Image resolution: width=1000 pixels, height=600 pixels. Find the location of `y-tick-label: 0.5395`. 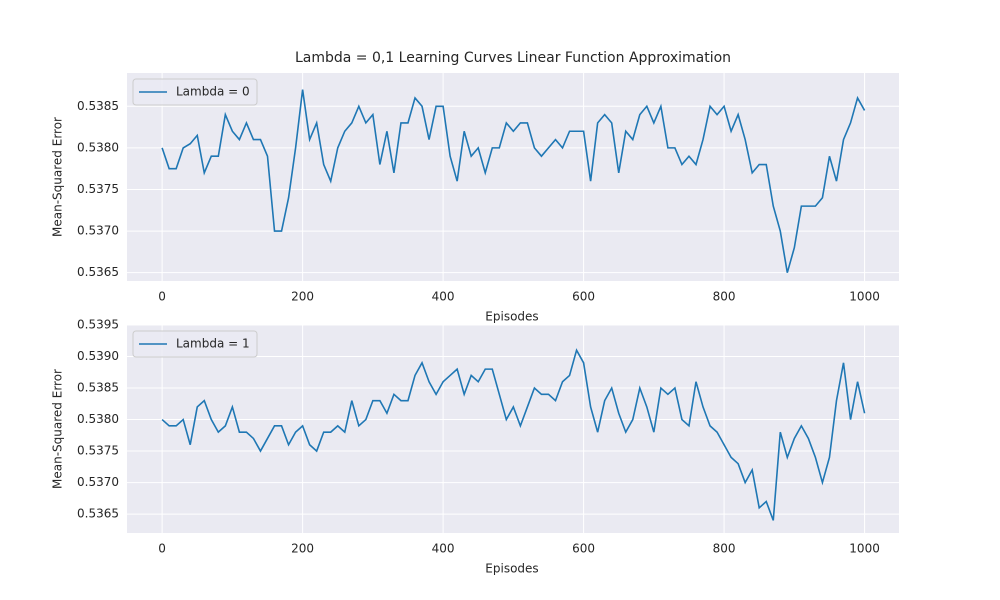

y-tick-label: 0.5395 is located at coordinates (98, 325).